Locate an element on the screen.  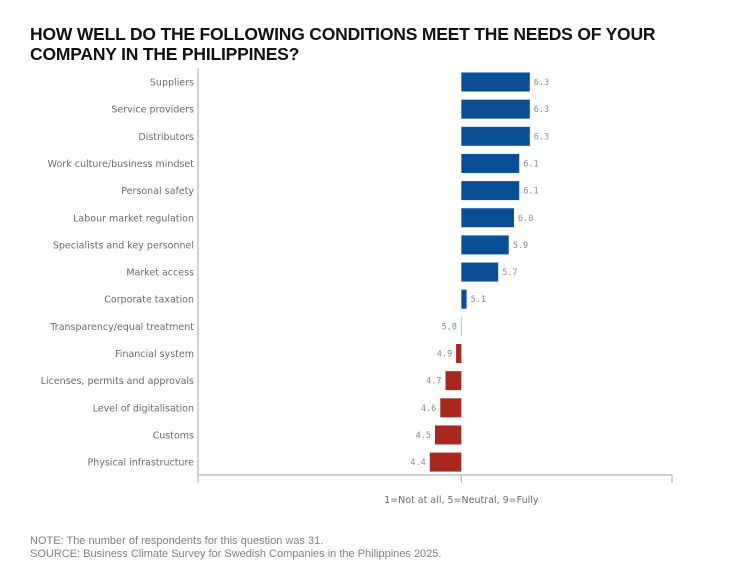
category-label: Service providers is located at coordinates (152, 110).